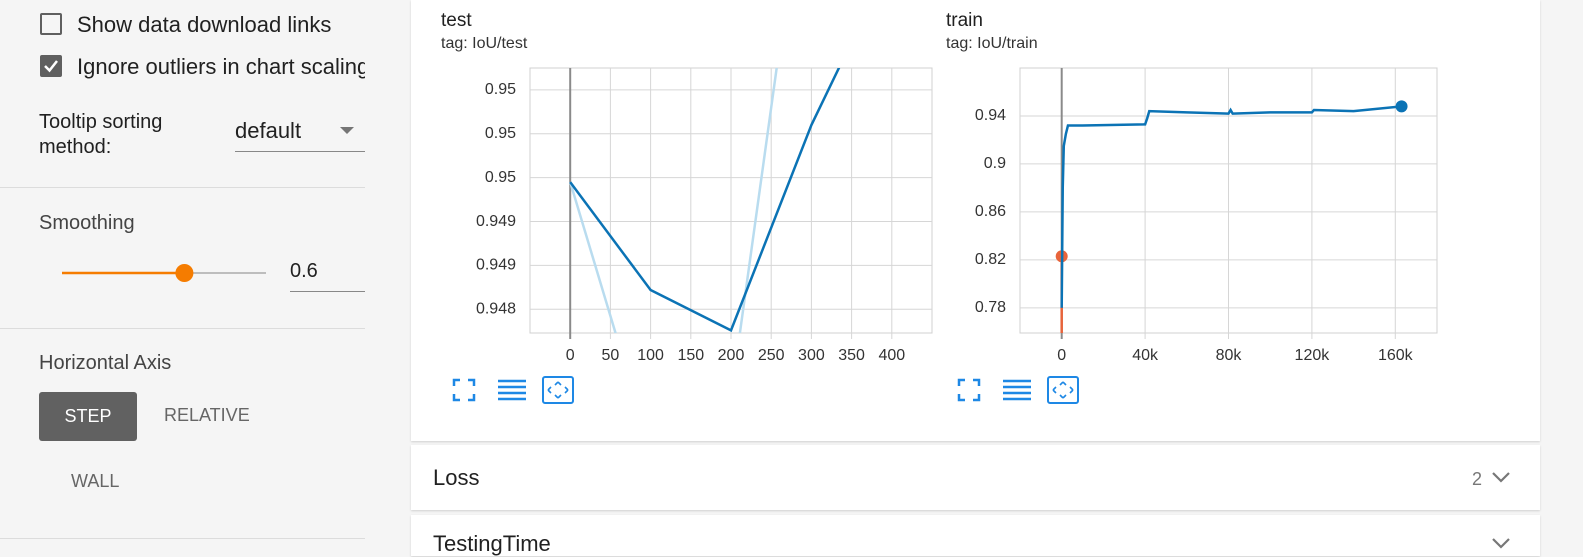 The height and width of the screenshot is (557, 1583). I want to click on dropdown-value: default, so click(268, 130).